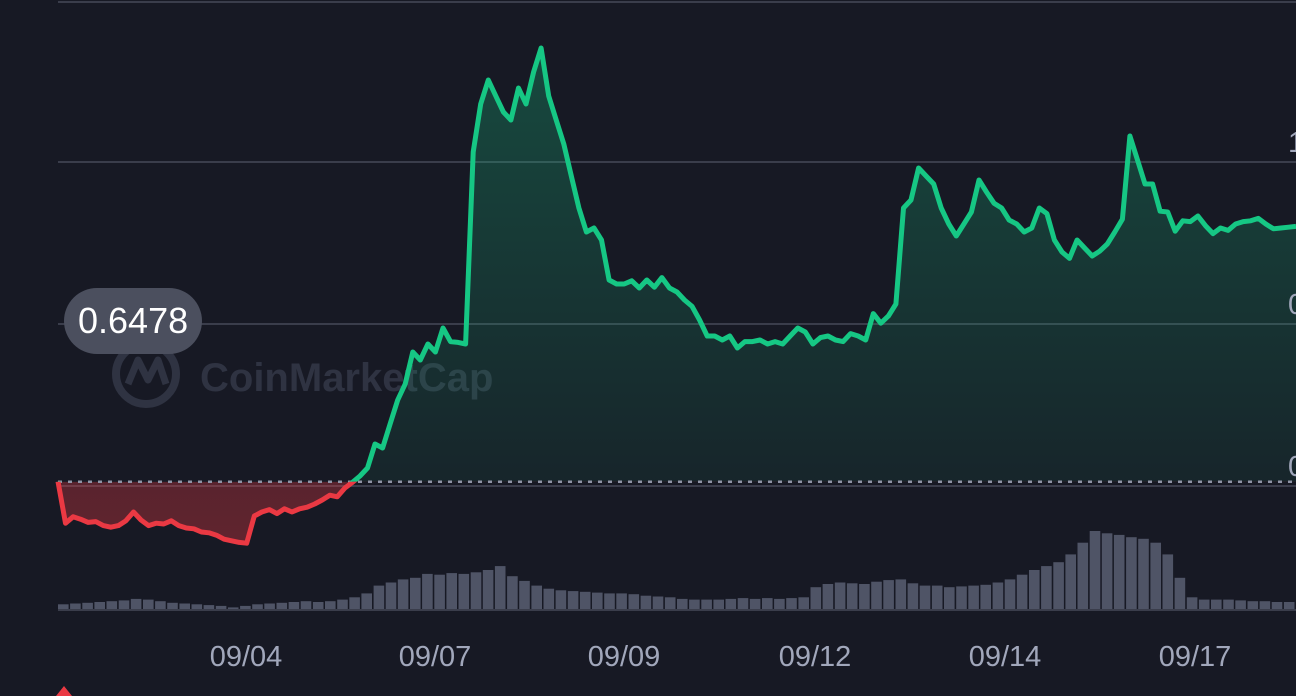 The image size is (1296, 696). What do you see at coordinates (206, 513) in the screenshot?
I see `price-line-below` at bounding box center [206, 513].